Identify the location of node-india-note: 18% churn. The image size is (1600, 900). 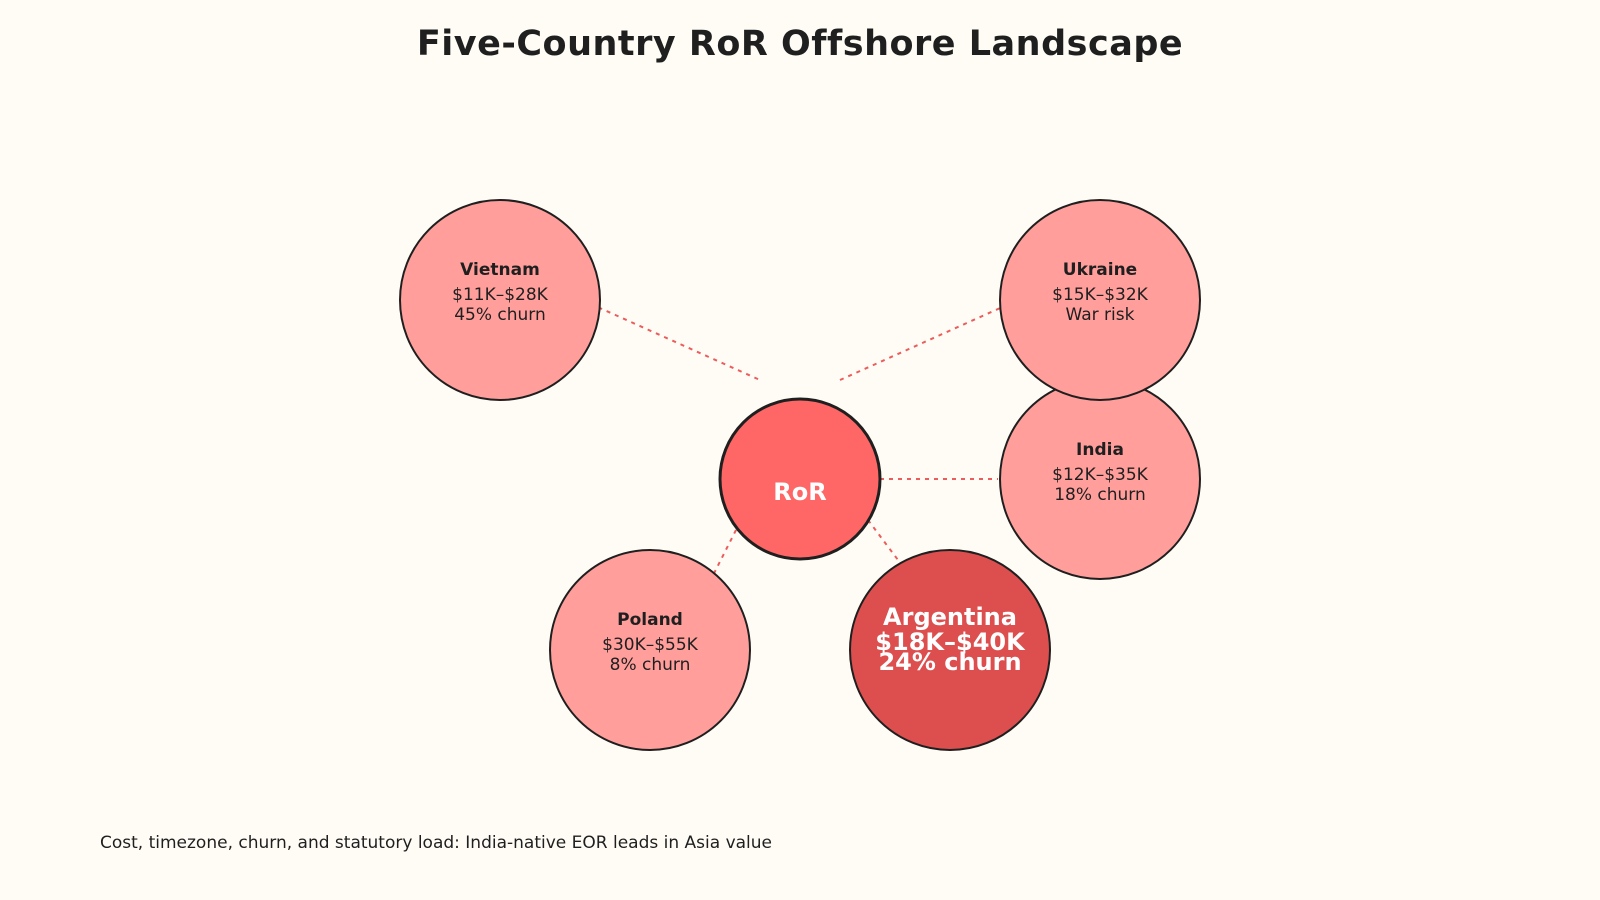
(1100, 495).